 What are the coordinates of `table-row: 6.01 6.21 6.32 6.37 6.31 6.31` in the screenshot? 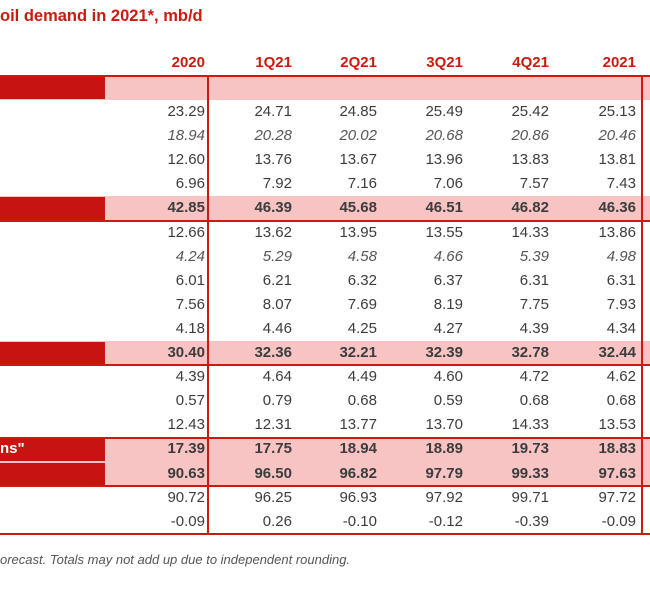 It's located at (325, 281).